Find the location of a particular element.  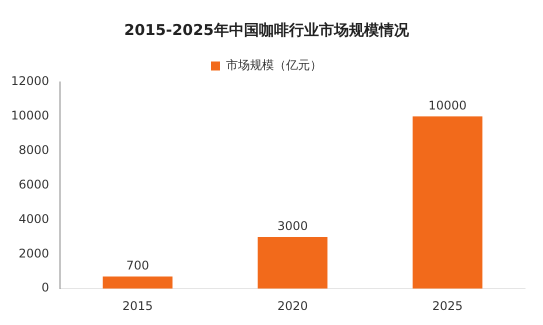

data-label: 3000 is located at coordinates (292, 226).